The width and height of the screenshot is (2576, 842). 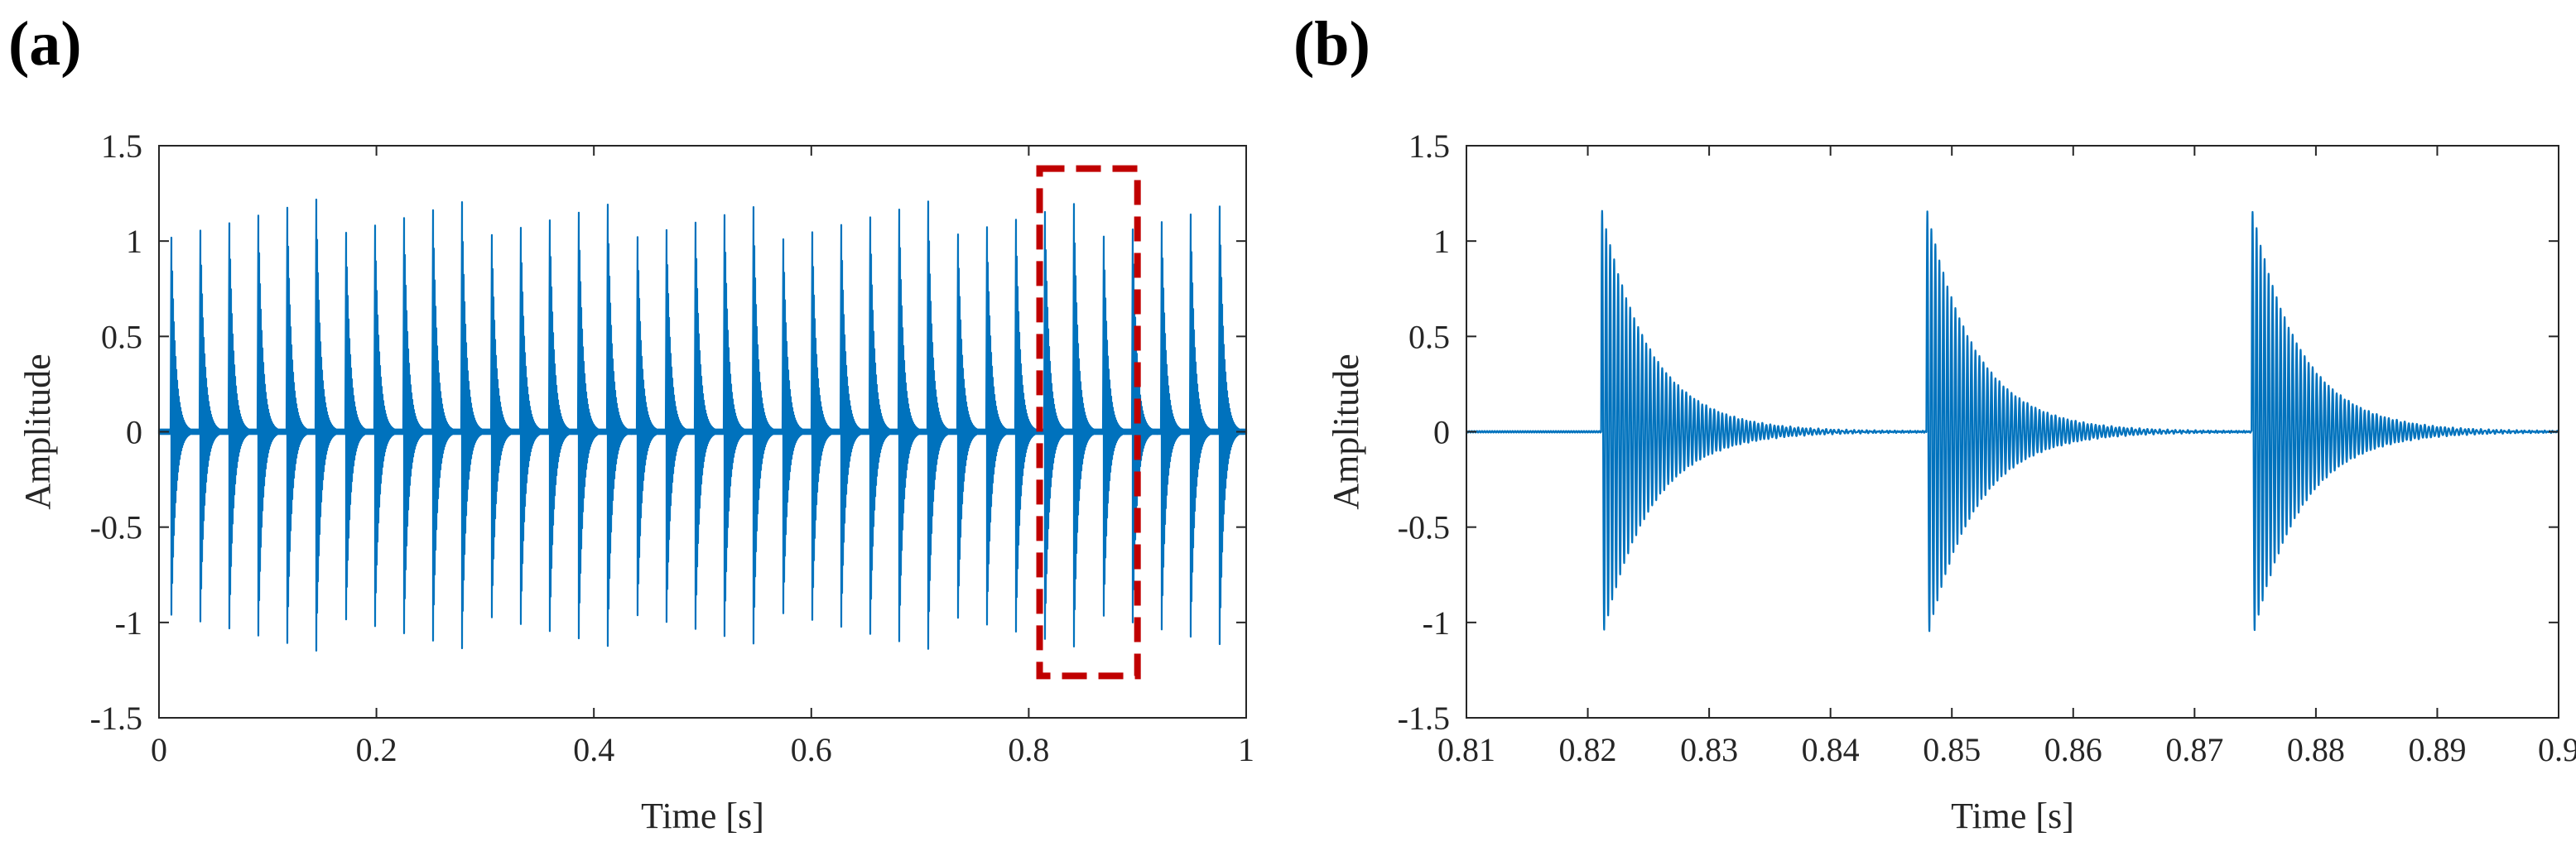 I want to click on panel-b-xtick-label: 0.81, so click(x=1466, y=749).